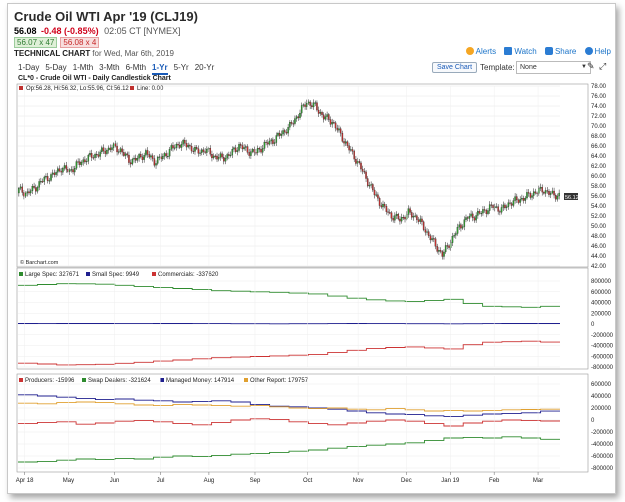 The image size is (625, 502). Describe the element at coordinates (136, 67) in the screenshot. I see `tab-6-mth: 6-Mth` at that location.